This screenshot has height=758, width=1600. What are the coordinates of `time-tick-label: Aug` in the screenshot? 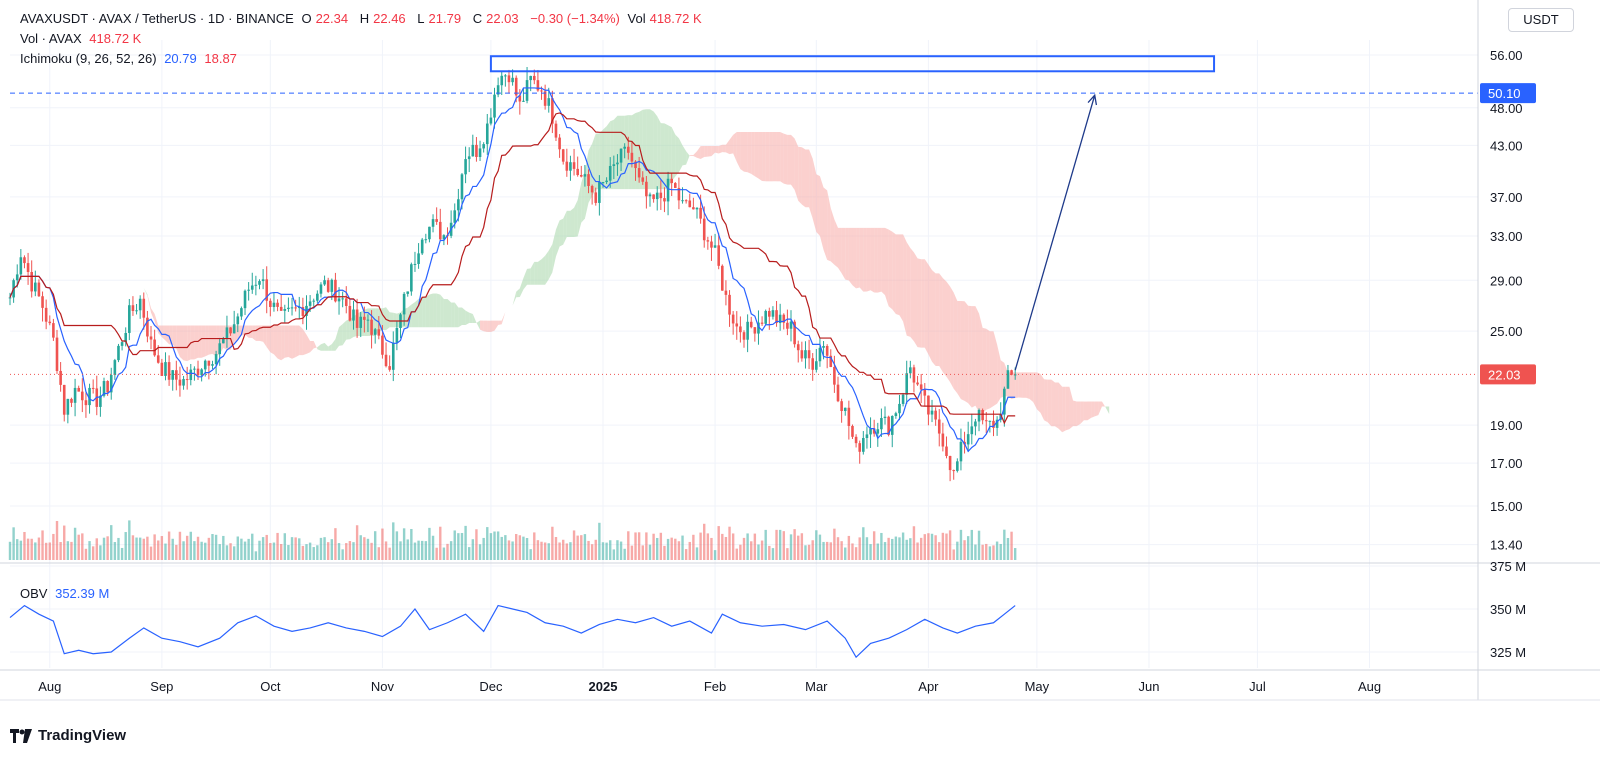 It's located at (49, 686).